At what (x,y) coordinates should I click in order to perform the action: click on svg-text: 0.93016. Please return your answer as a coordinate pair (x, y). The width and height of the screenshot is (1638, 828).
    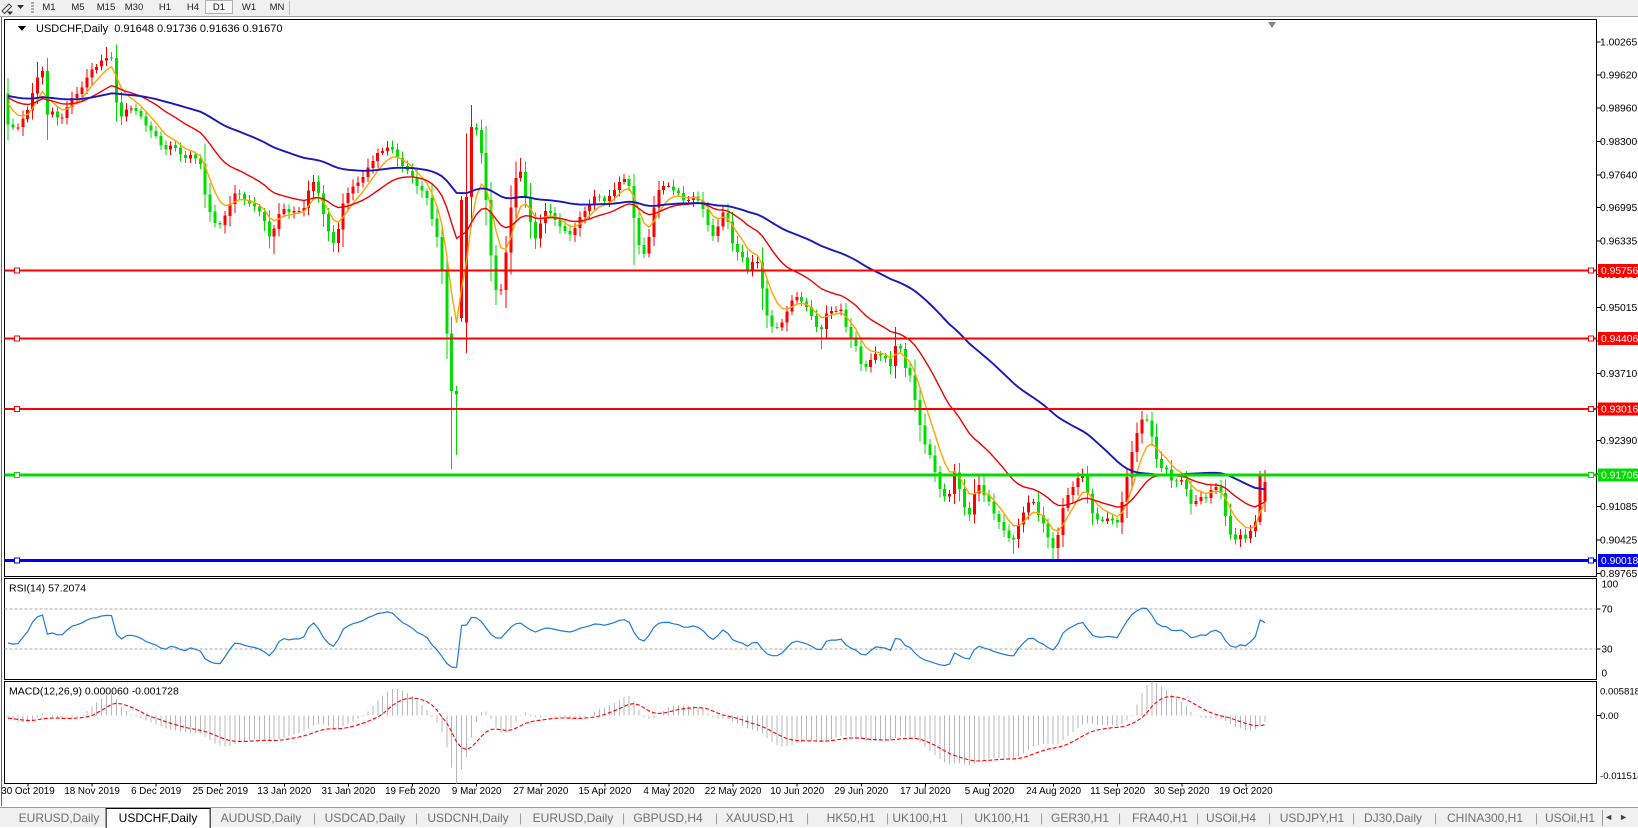
    Looking at the image, I should click on (1619, 409).